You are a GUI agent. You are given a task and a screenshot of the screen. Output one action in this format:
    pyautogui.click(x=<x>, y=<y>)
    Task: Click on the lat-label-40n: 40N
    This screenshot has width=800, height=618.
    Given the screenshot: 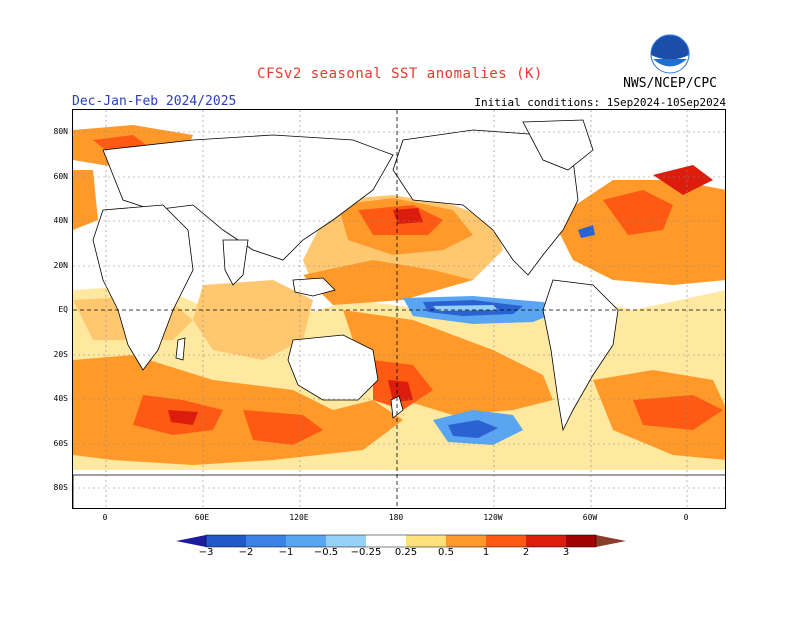 What is the action you would take?
    pyautogui.click(x=60, y=220)
    